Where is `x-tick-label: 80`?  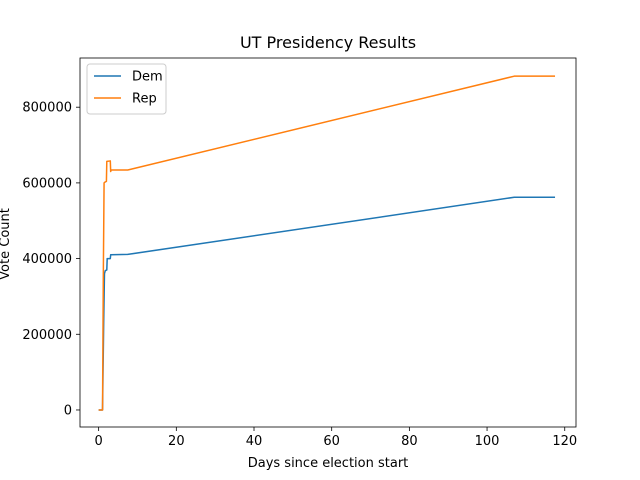
x-tick-label: 80 is located at coordinates (409, 441).